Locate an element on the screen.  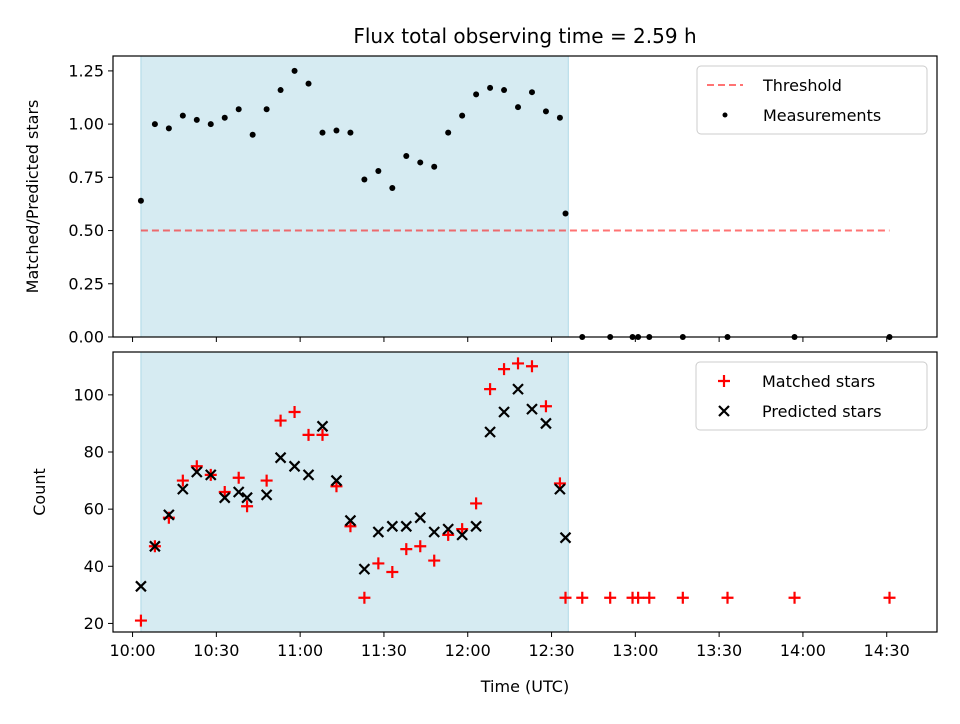
x-tick-label: 12:00 is located at coordinates (468, 650).